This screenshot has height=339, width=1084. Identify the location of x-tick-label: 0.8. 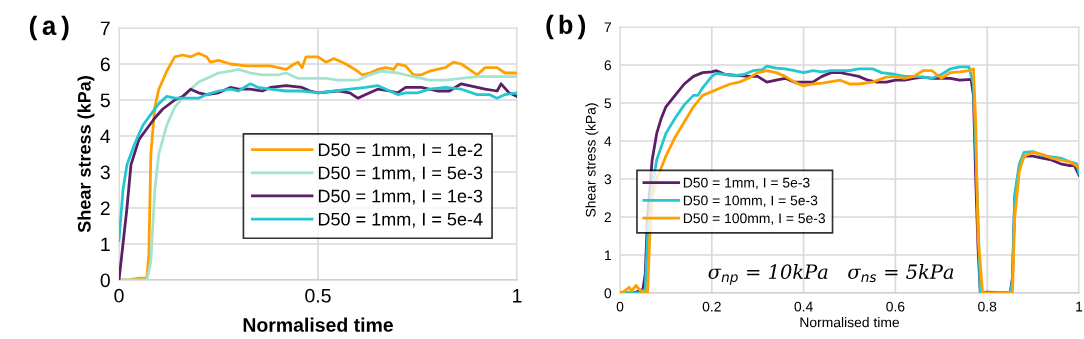
(987, 306).